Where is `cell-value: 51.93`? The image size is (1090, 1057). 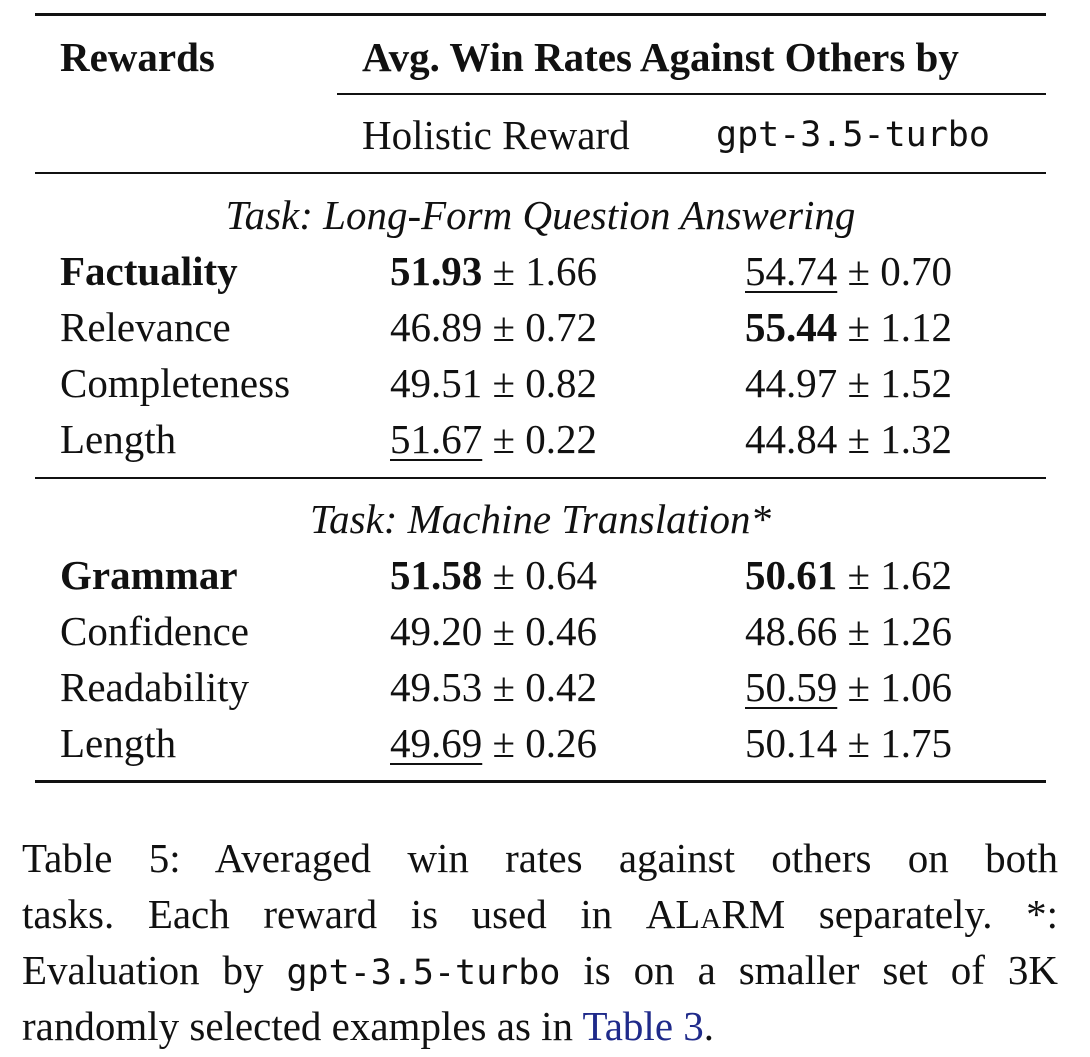 cell-value: 51.93 is located at coordinates (436, 271).